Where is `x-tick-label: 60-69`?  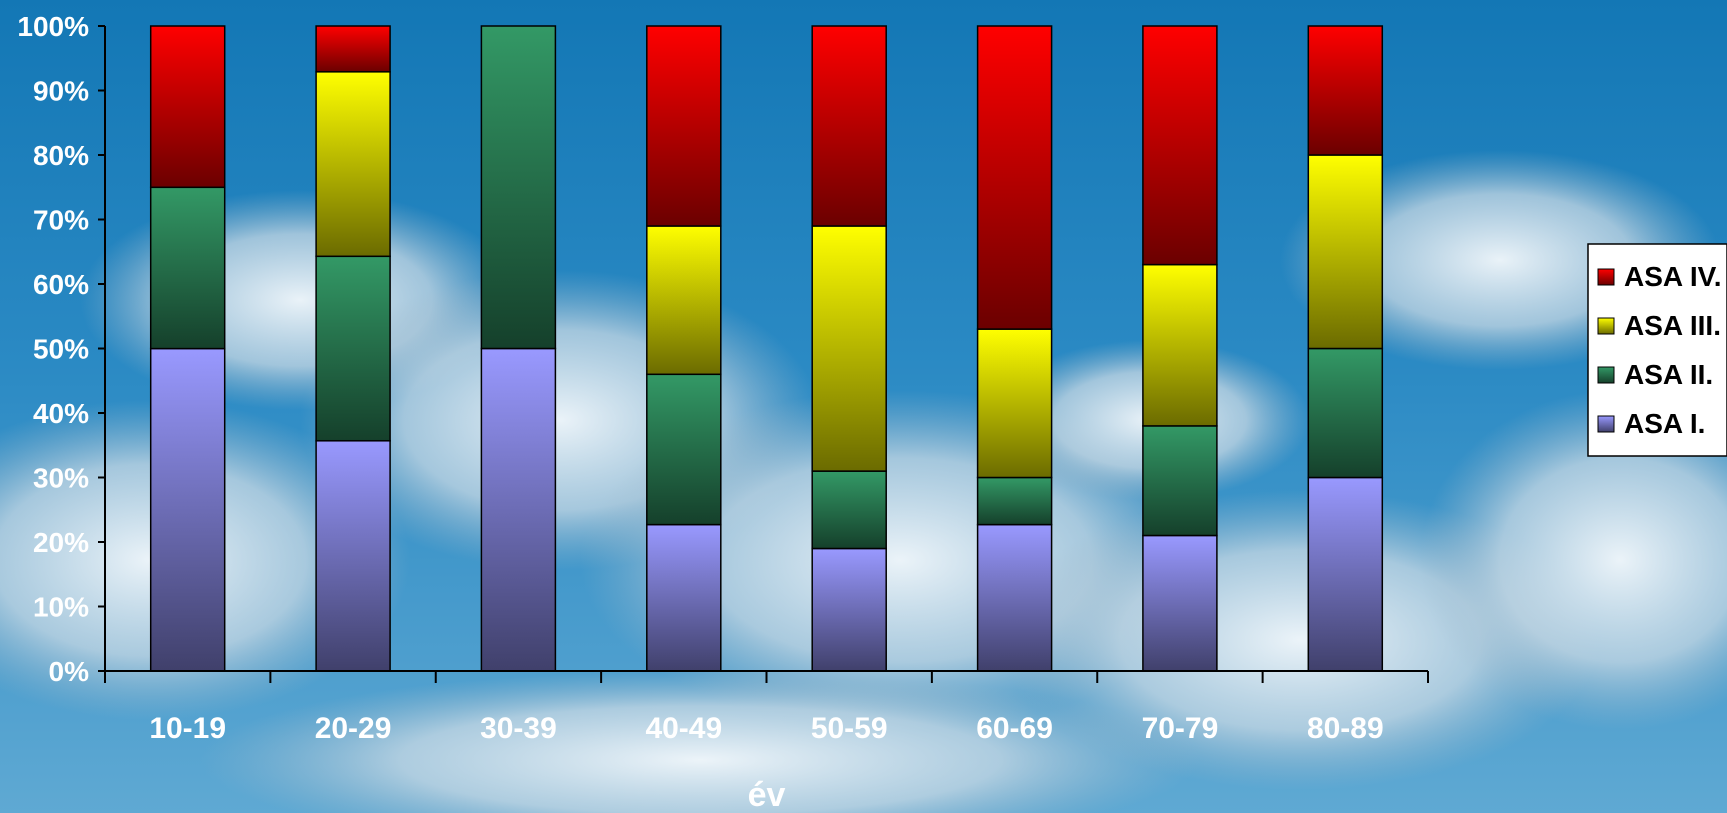
x-tick-label: 60-69 is located at coordinates (1014, 728).